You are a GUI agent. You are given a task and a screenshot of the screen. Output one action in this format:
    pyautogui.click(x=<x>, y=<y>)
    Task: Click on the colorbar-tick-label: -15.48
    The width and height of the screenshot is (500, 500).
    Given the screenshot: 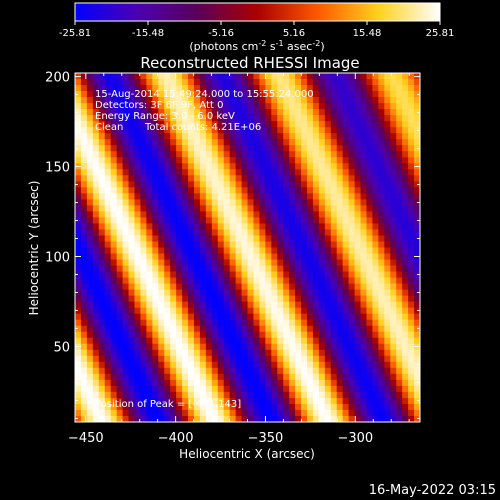 What is the action you would take?
    pyautogui.click(x=148, y=33)
    